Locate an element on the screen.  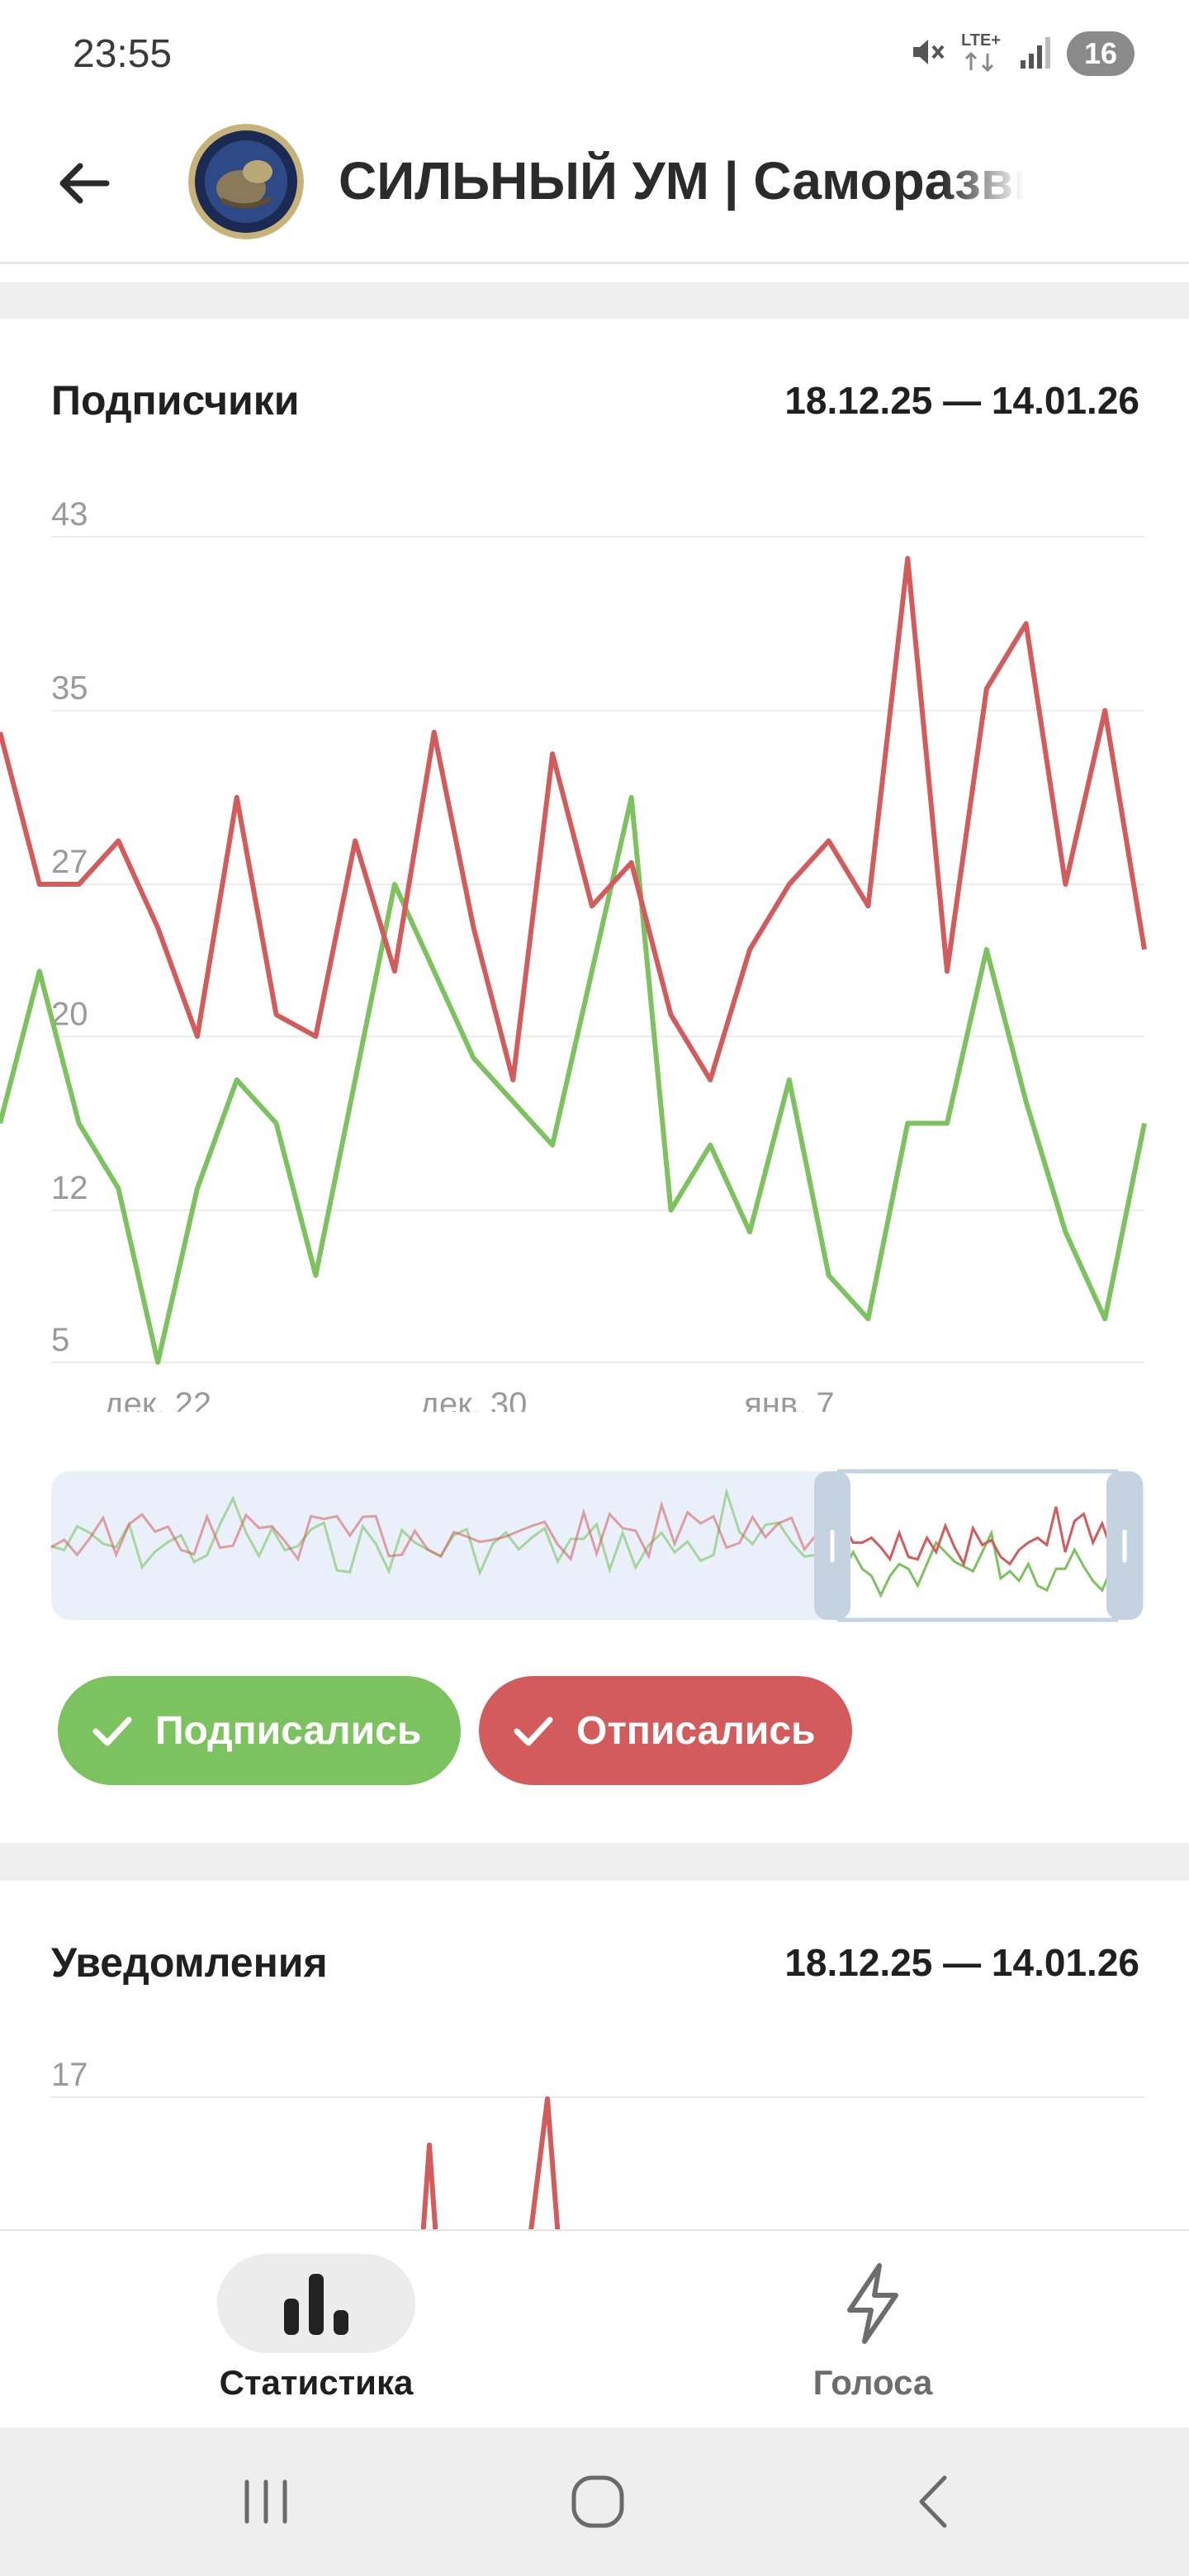
subscribed-toggle: Подписались is located at coordinates (259, 1730).